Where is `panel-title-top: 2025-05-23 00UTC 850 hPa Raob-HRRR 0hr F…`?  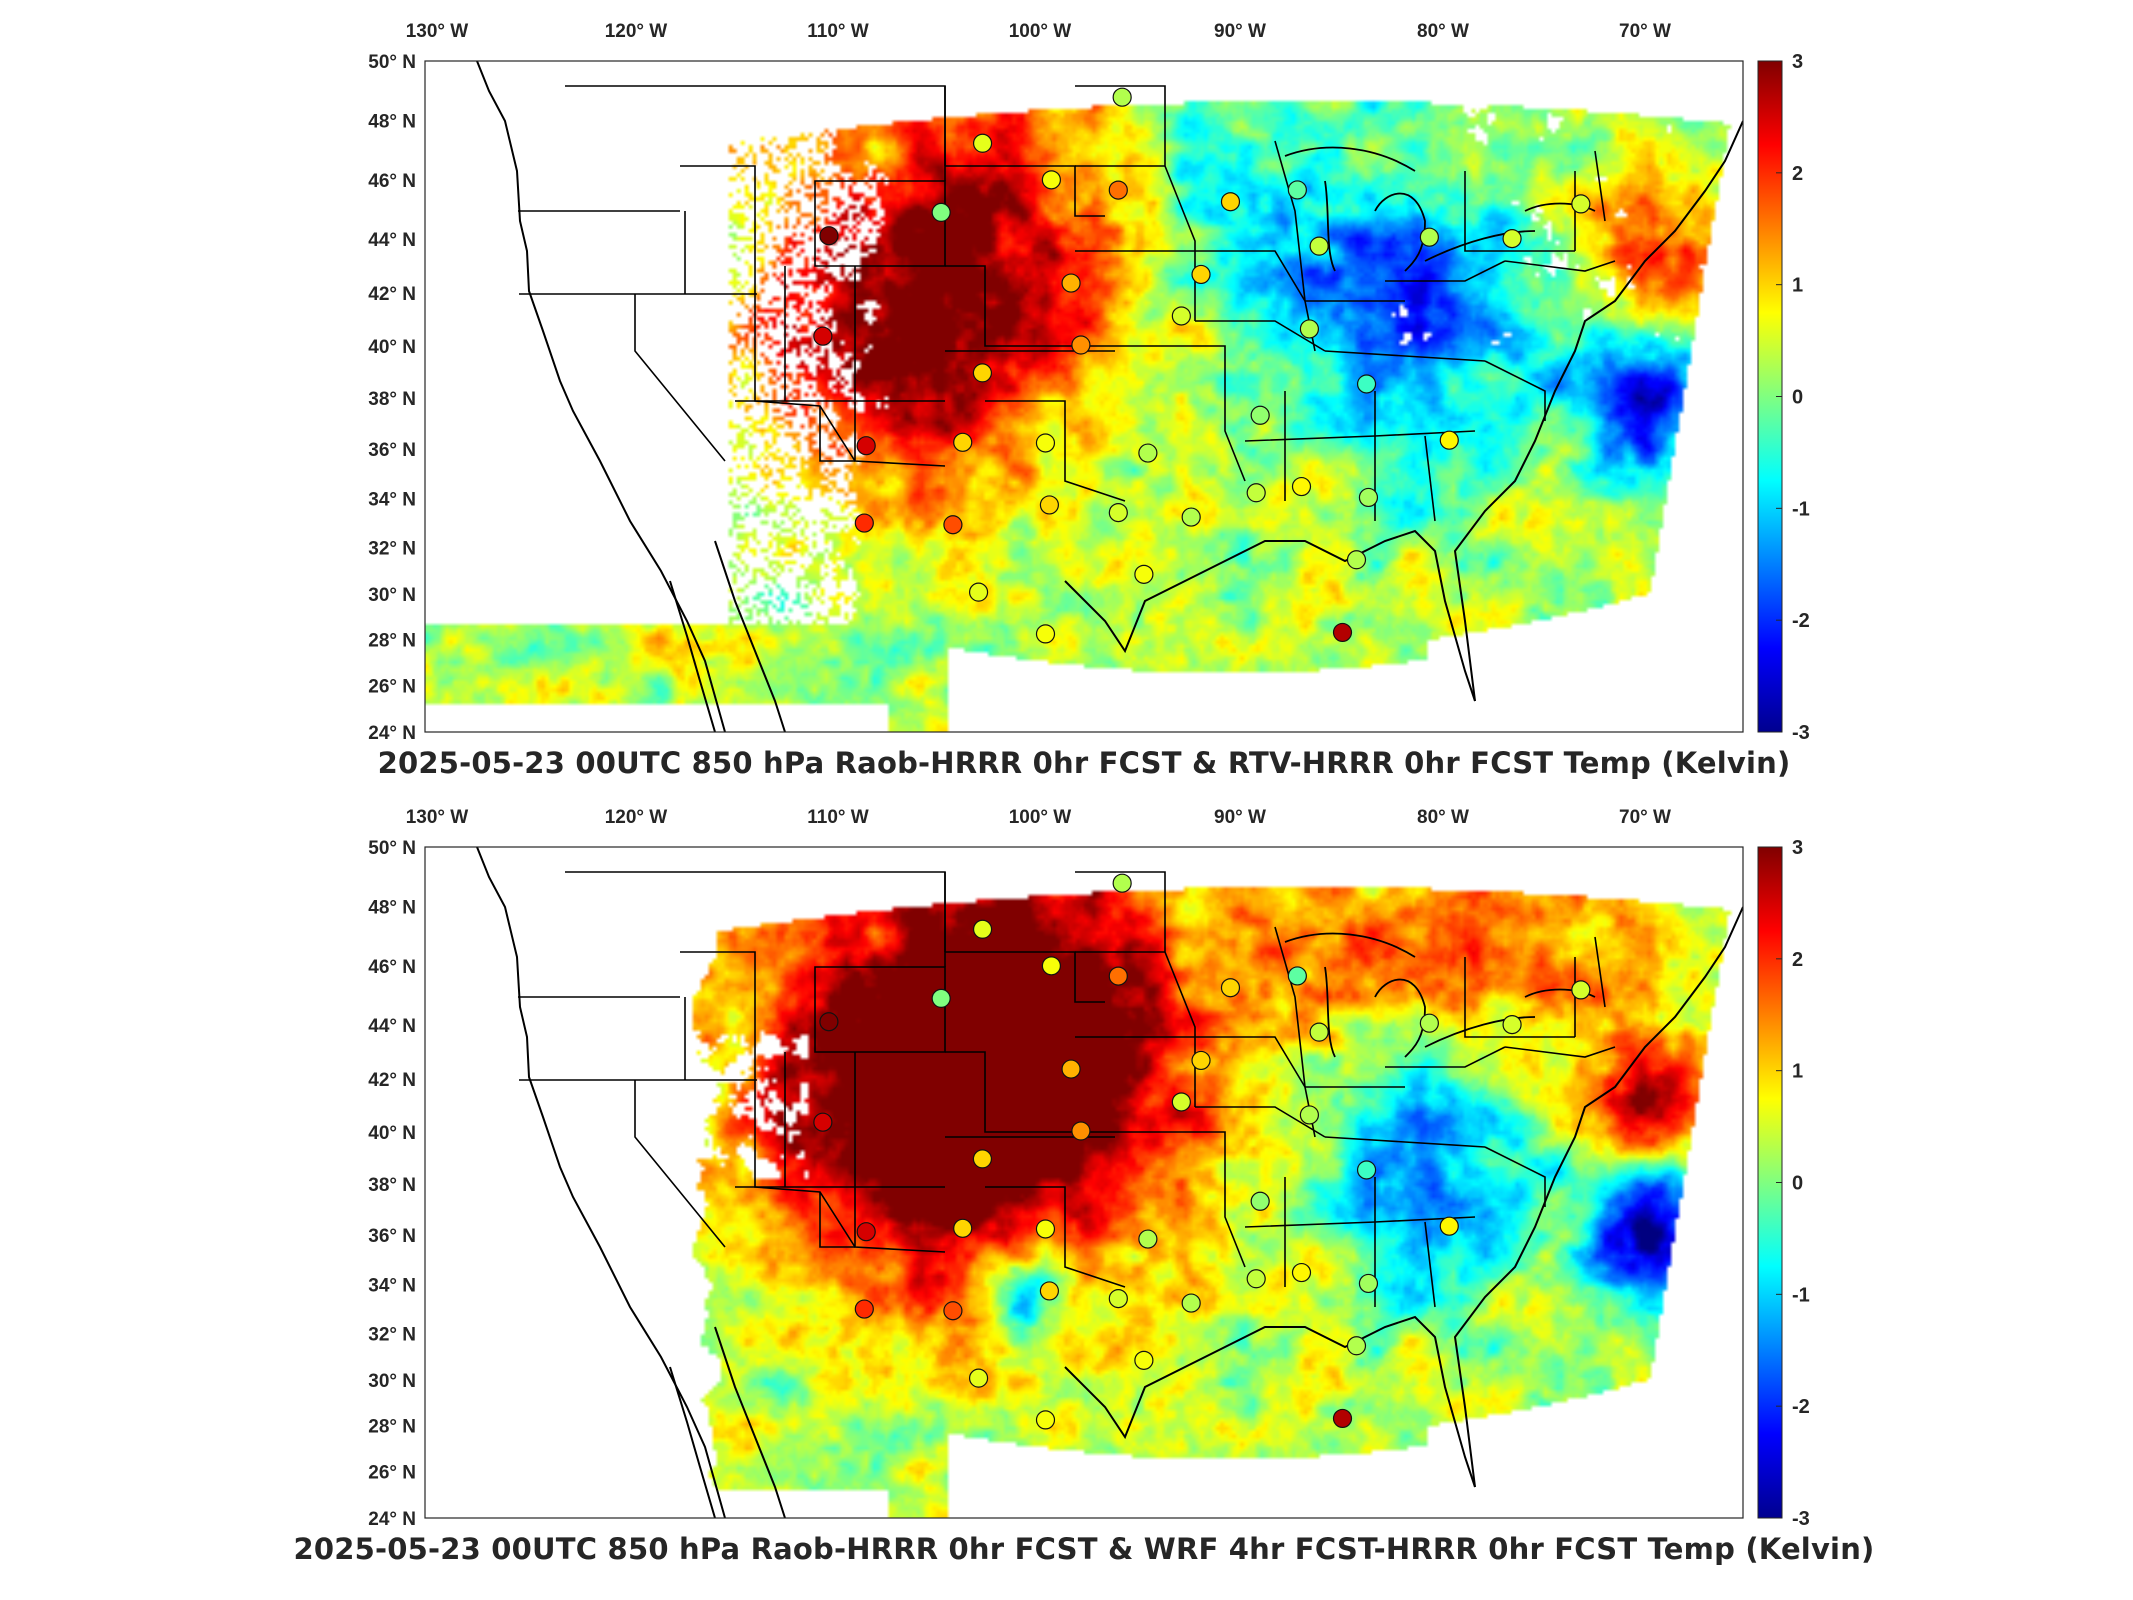
panel-title-top: 2025-05-23 00UTC 850 hPa Raob-HRRR 0hr F… is located at coordinates (1084, 763).